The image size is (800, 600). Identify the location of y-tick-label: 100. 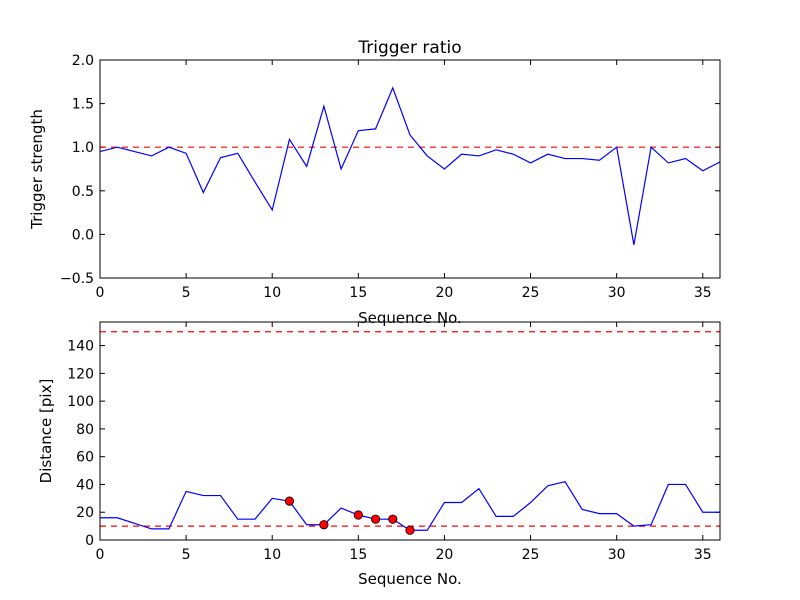
(80, 402).